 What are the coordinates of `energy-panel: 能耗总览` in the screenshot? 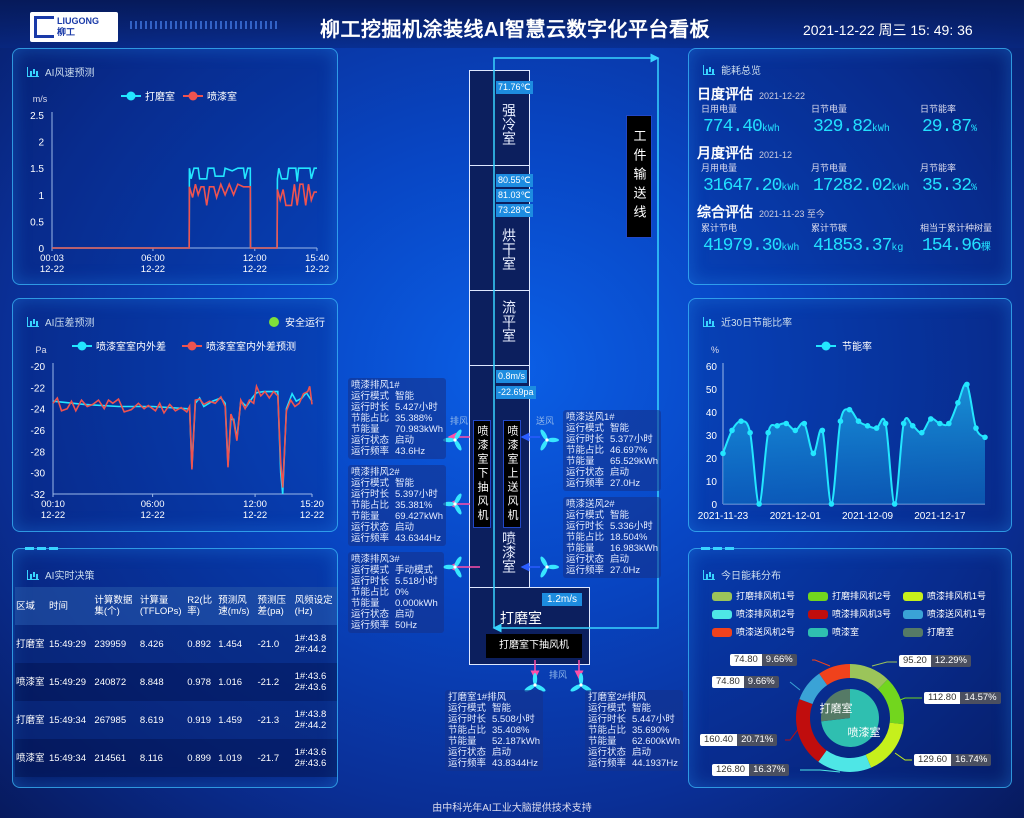 It's located at (850, 166).